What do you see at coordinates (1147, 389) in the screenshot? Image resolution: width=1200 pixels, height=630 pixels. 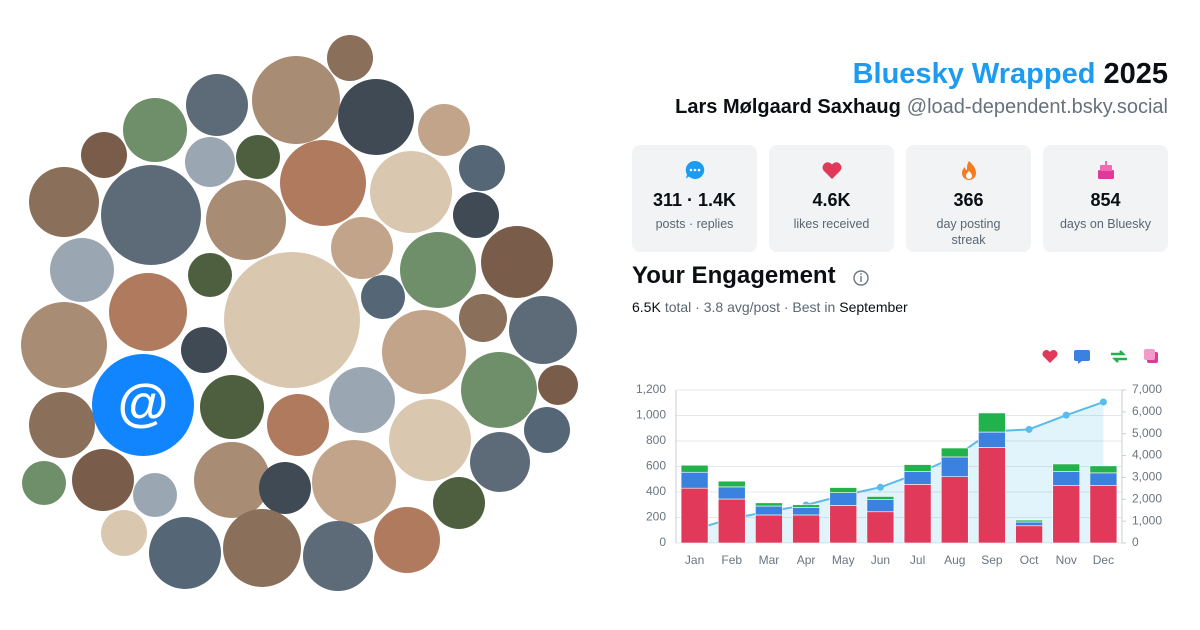 I see `y2-tick-label: 7,000` at bounding box center [1147, 389].